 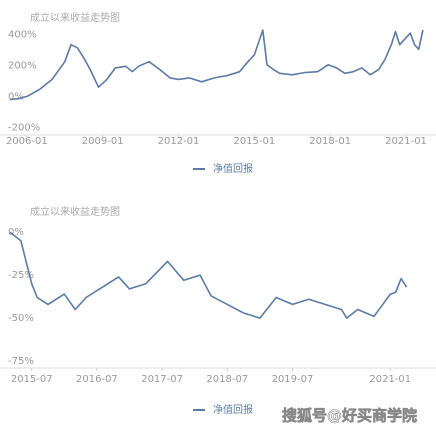 What do you see at coordinates (254, 141) in the screenshot?
I see `x-tick-label: 2015-01` at bounding box center [254, 141].